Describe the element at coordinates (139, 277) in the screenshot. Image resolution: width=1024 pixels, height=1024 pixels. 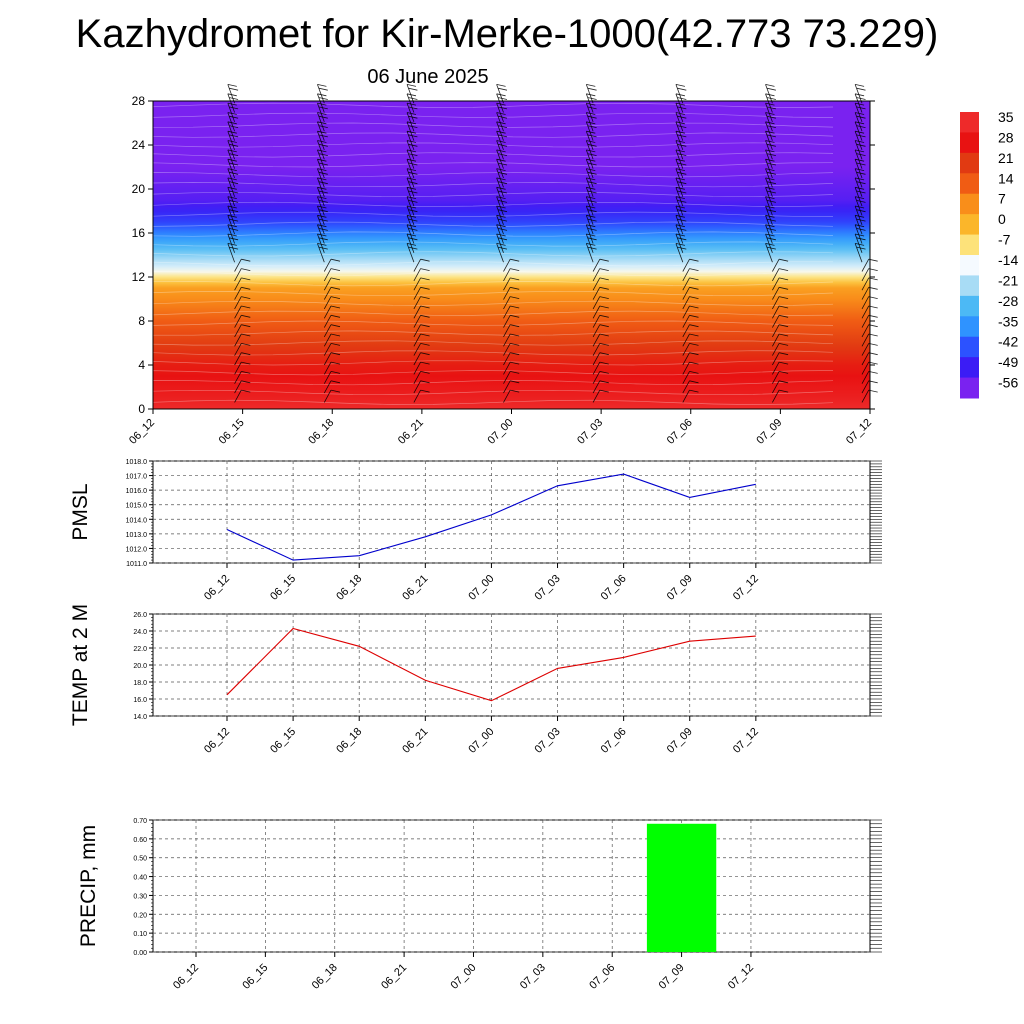
I see `y-tick-label: 12` at that location.